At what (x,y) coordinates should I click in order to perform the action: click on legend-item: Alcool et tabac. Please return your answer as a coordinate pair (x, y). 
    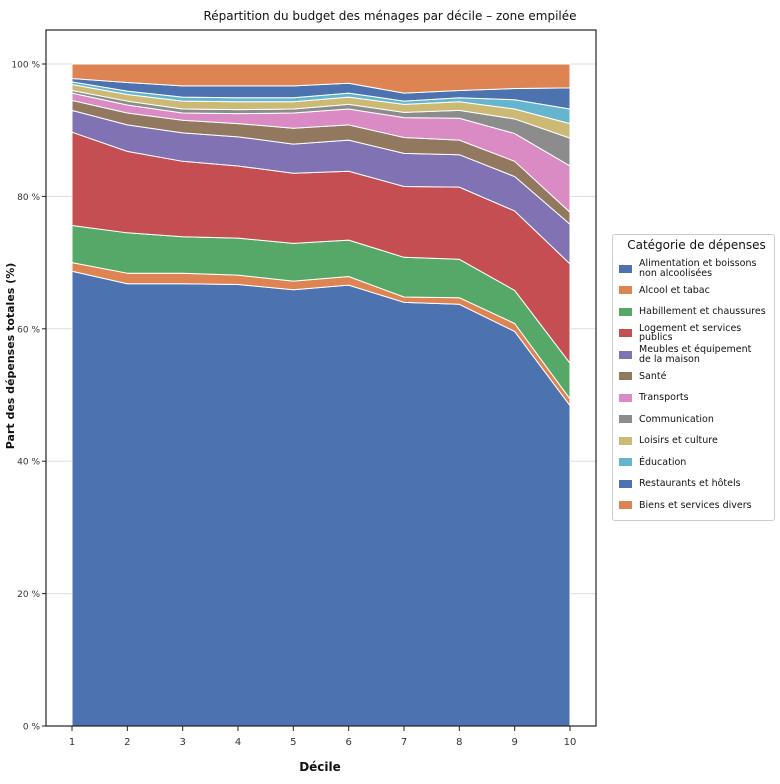
    Looking at the image, I should click on (696, 291).